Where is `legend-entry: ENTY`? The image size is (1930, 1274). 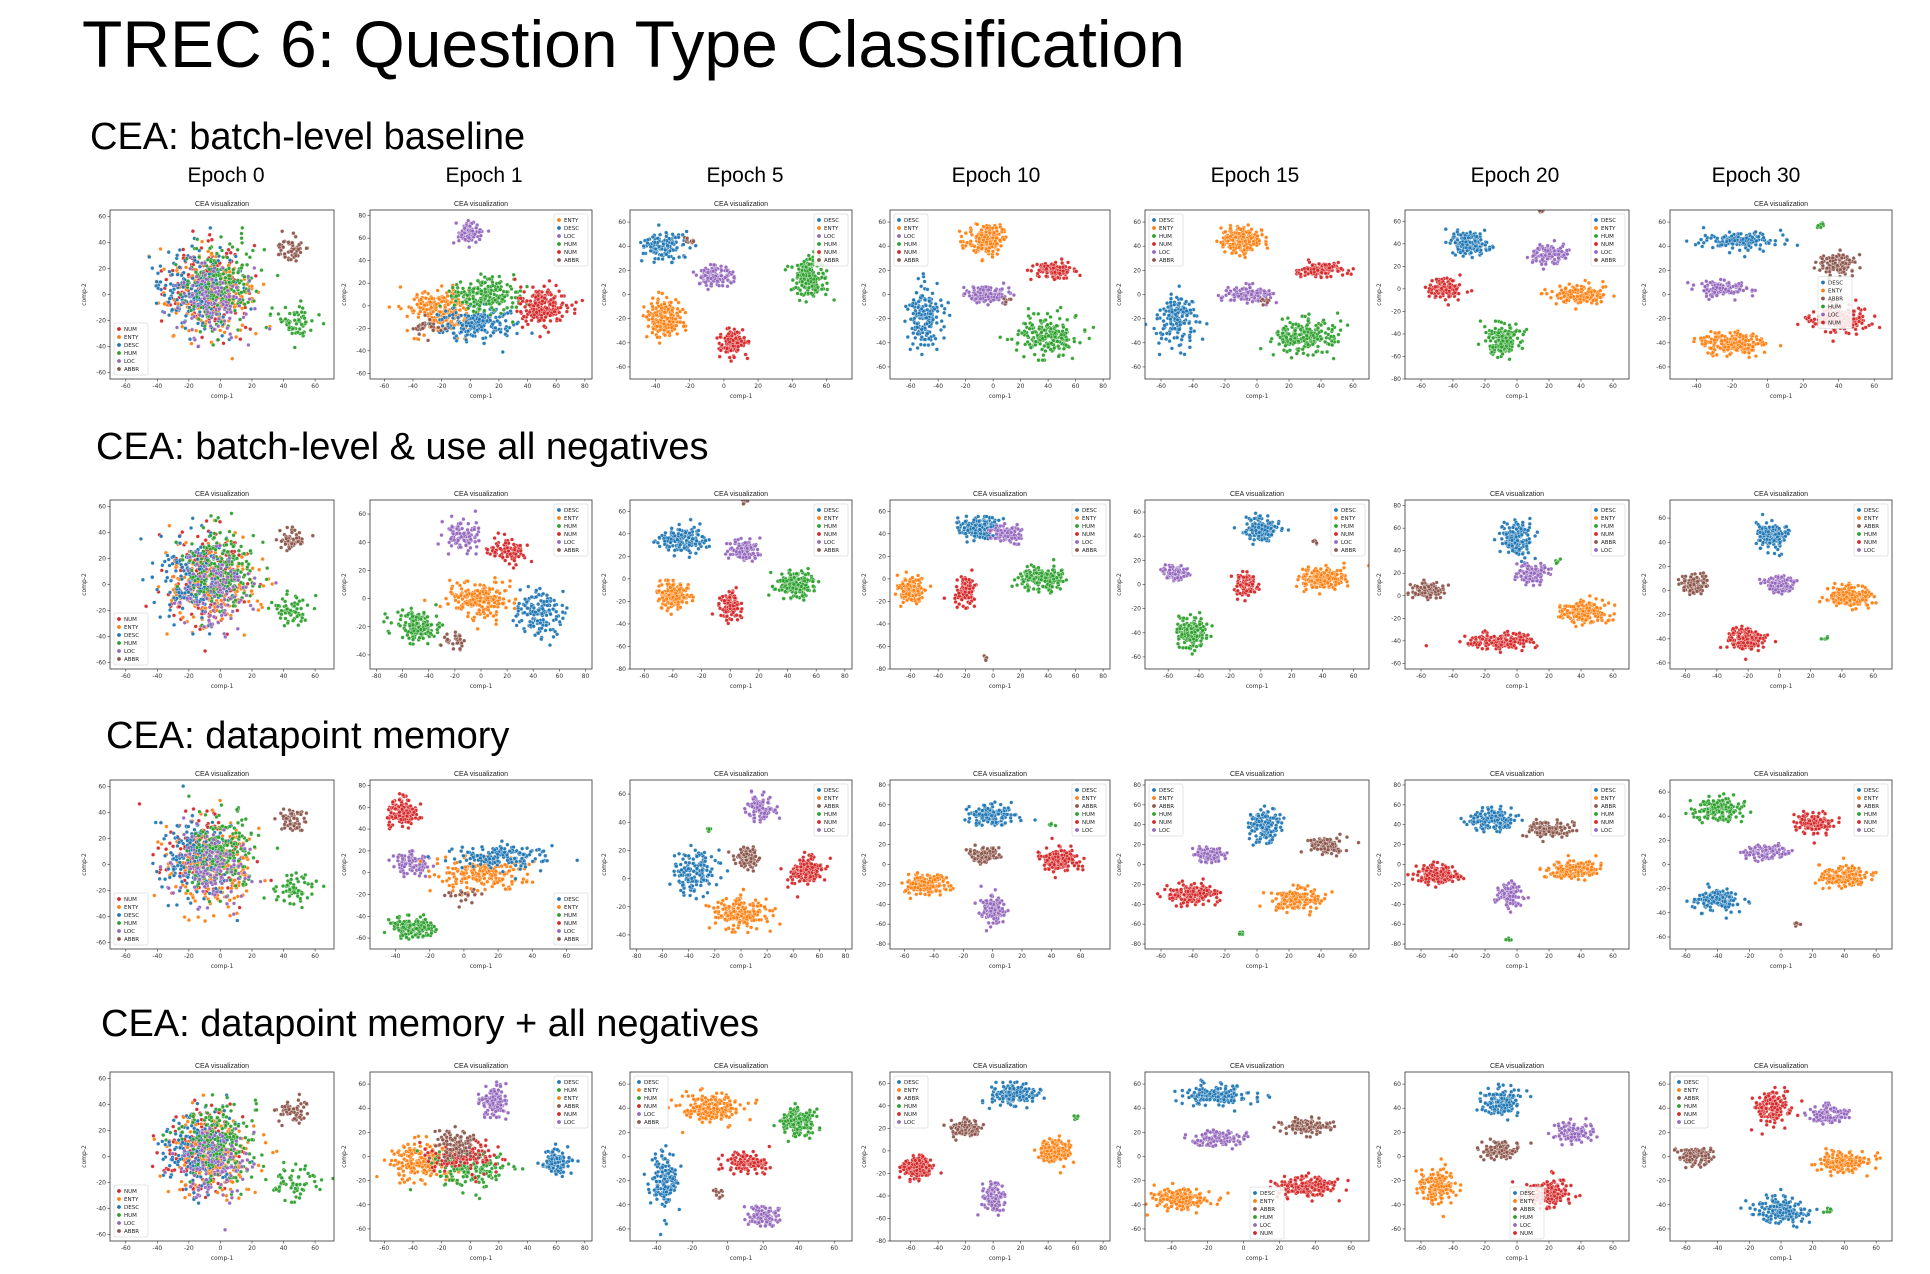
legend-entry: ENTY is located at coordinates (911, 229).